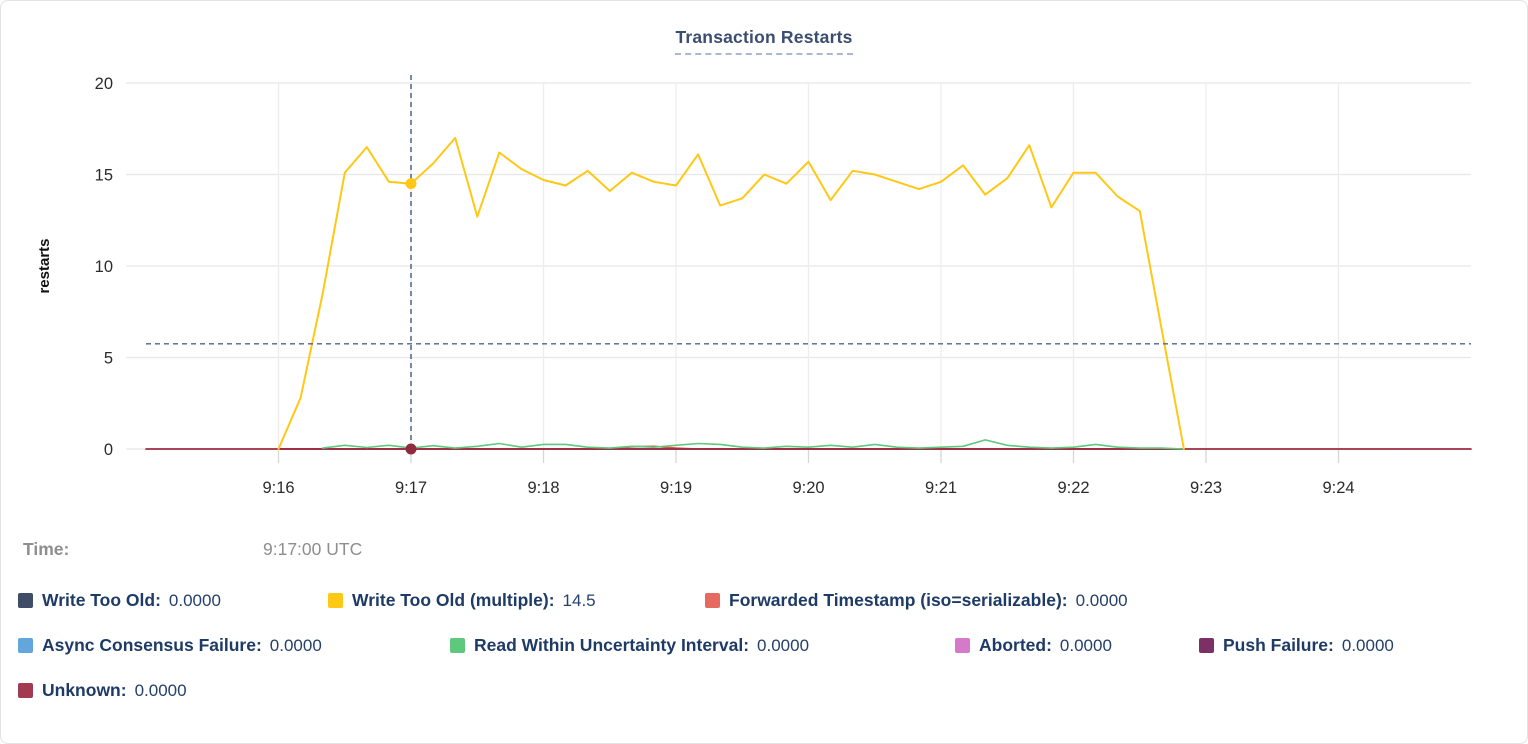  What do you see at coordinates (411, 184) in the screenshot?
I see `hover-dot-write-too-old-multiple` at bounding box center [411, 184].